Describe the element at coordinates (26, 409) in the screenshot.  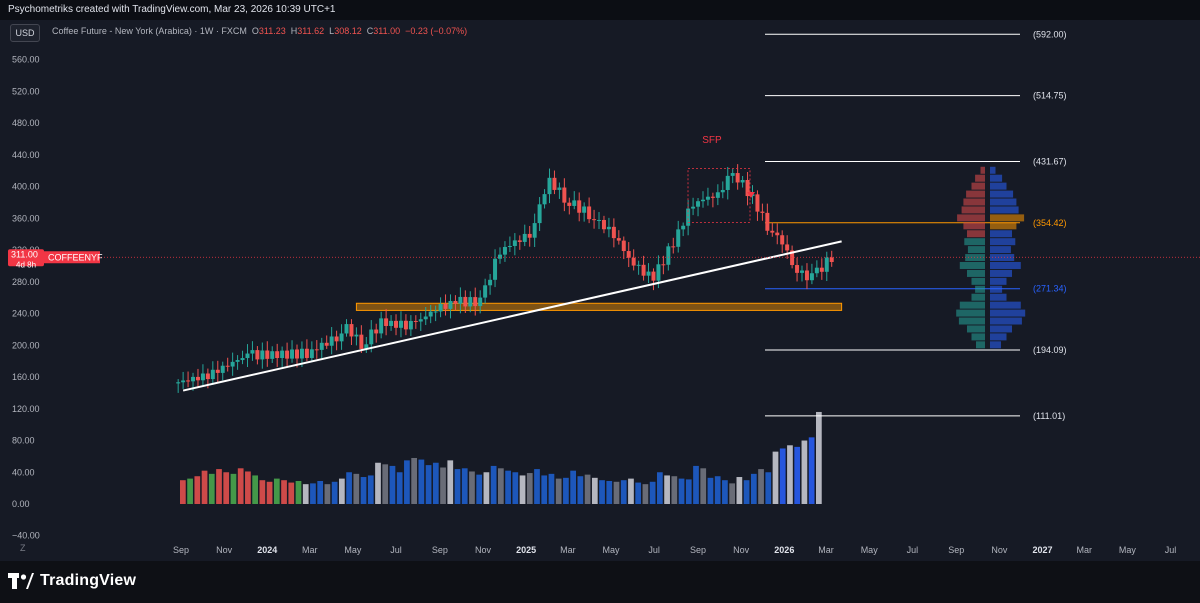
I see `y-axis-tick-label: 120.00` at that location.